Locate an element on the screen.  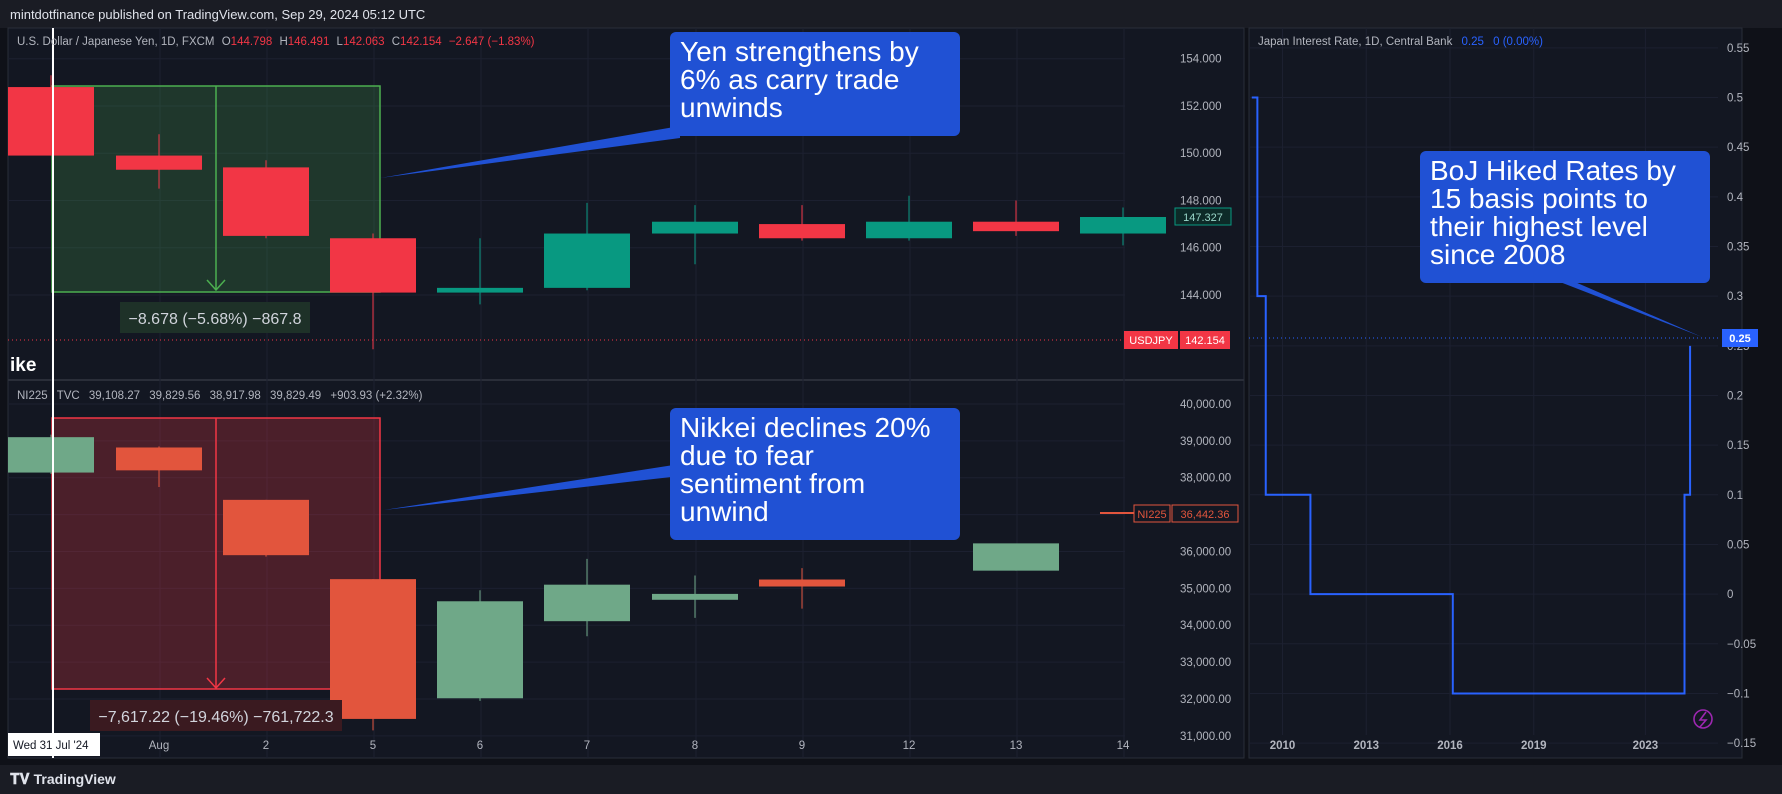
rate-time-axis: 2010 2013 2016 2019 2023 is located at coordinates (1464, 746).